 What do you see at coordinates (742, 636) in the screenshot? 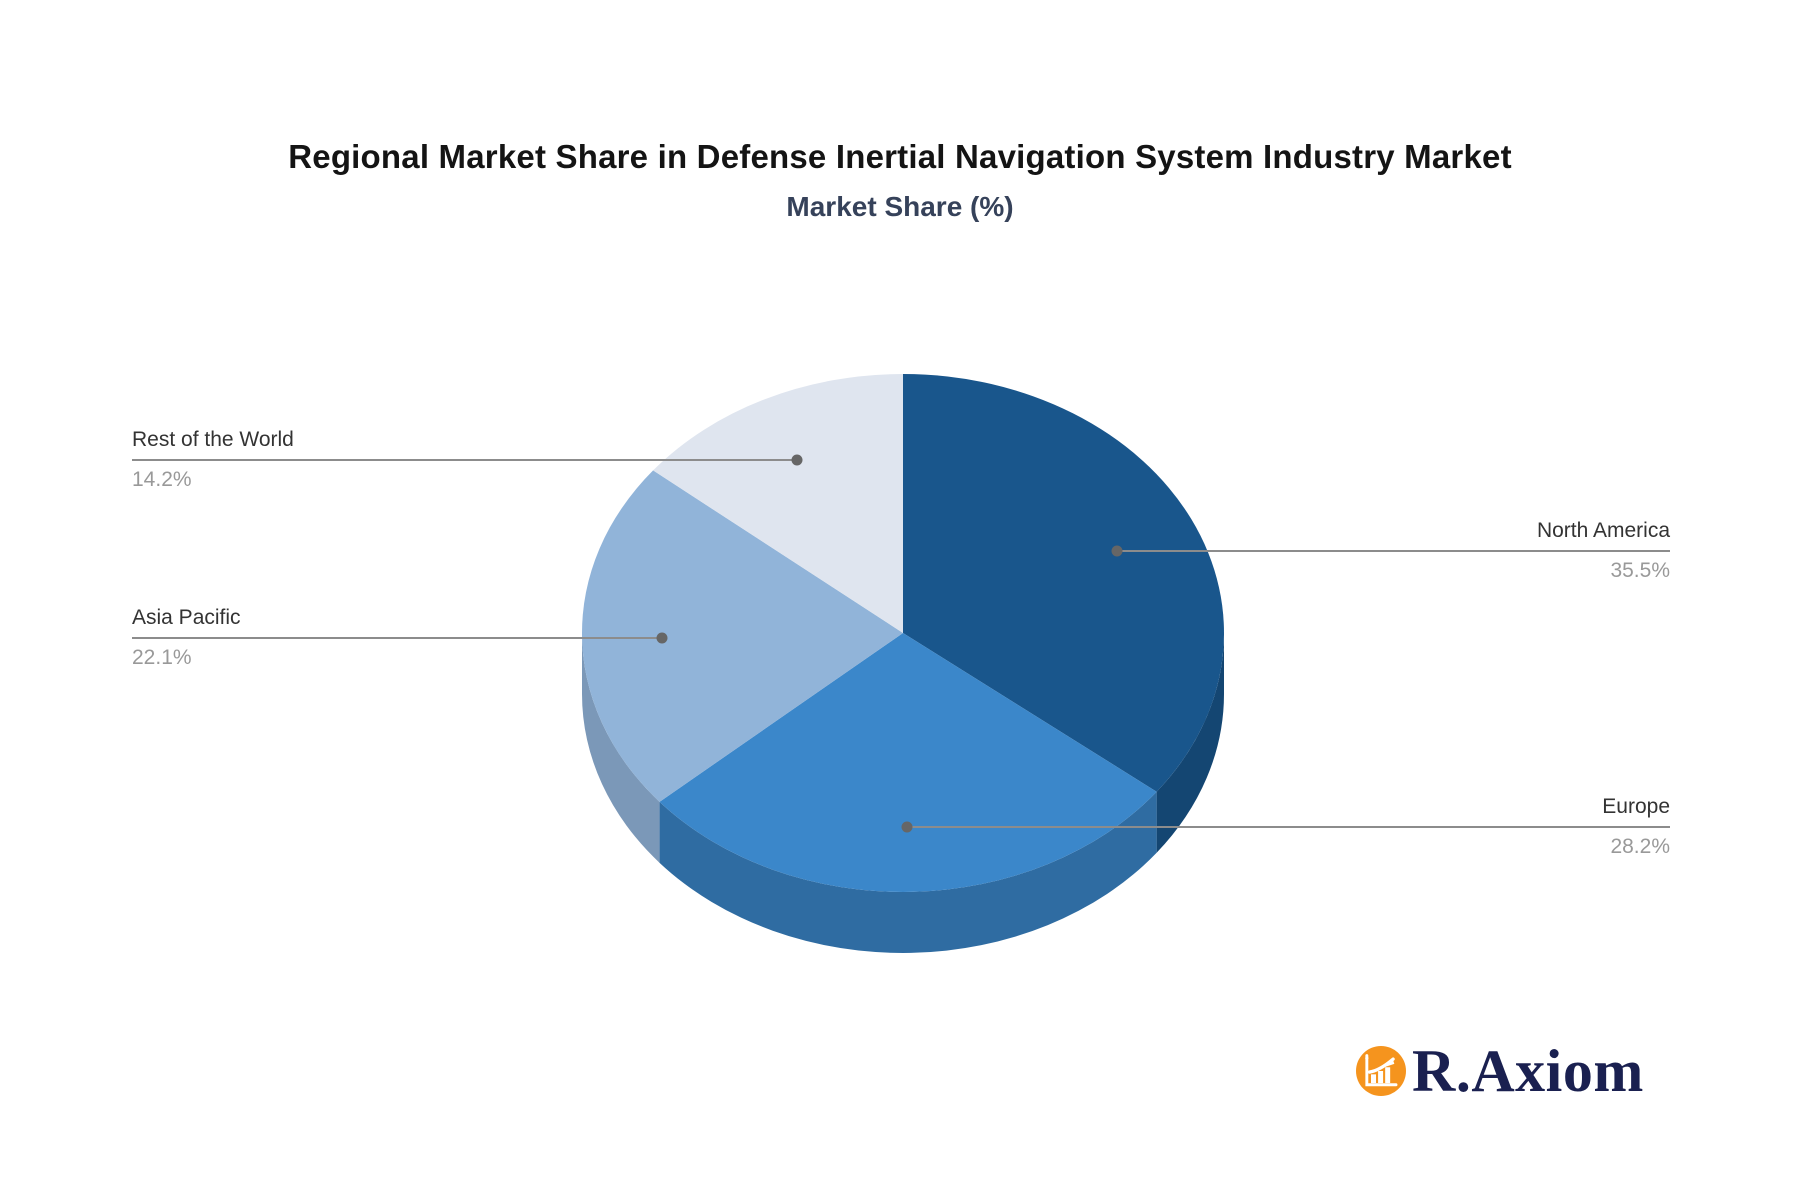
I see `pie-slice-asia-pacific` at bounding box center [742, 636].